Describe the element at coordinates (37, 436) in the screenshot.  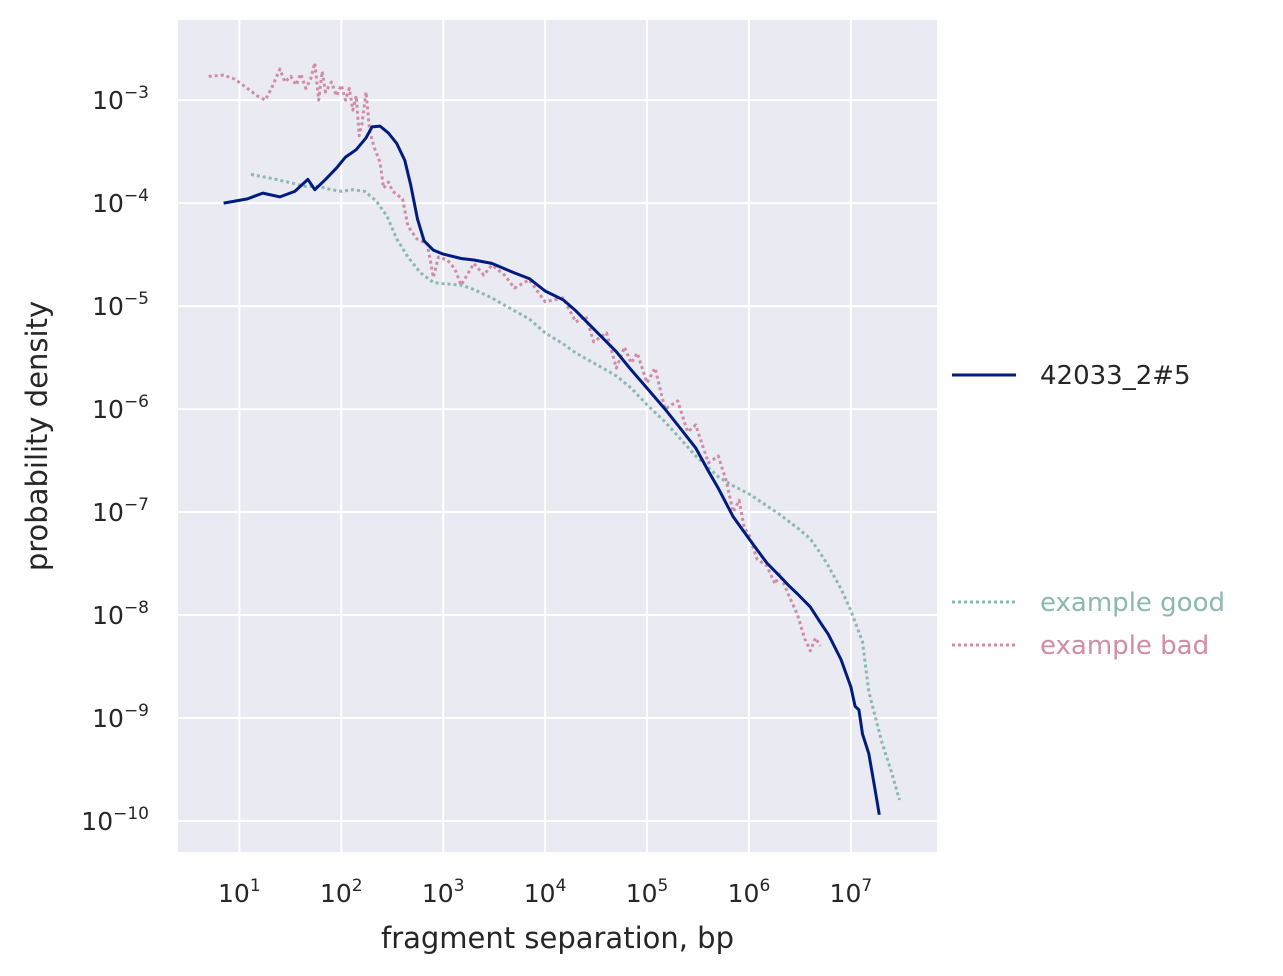
I see `y-axis-label: probability density` at that location.